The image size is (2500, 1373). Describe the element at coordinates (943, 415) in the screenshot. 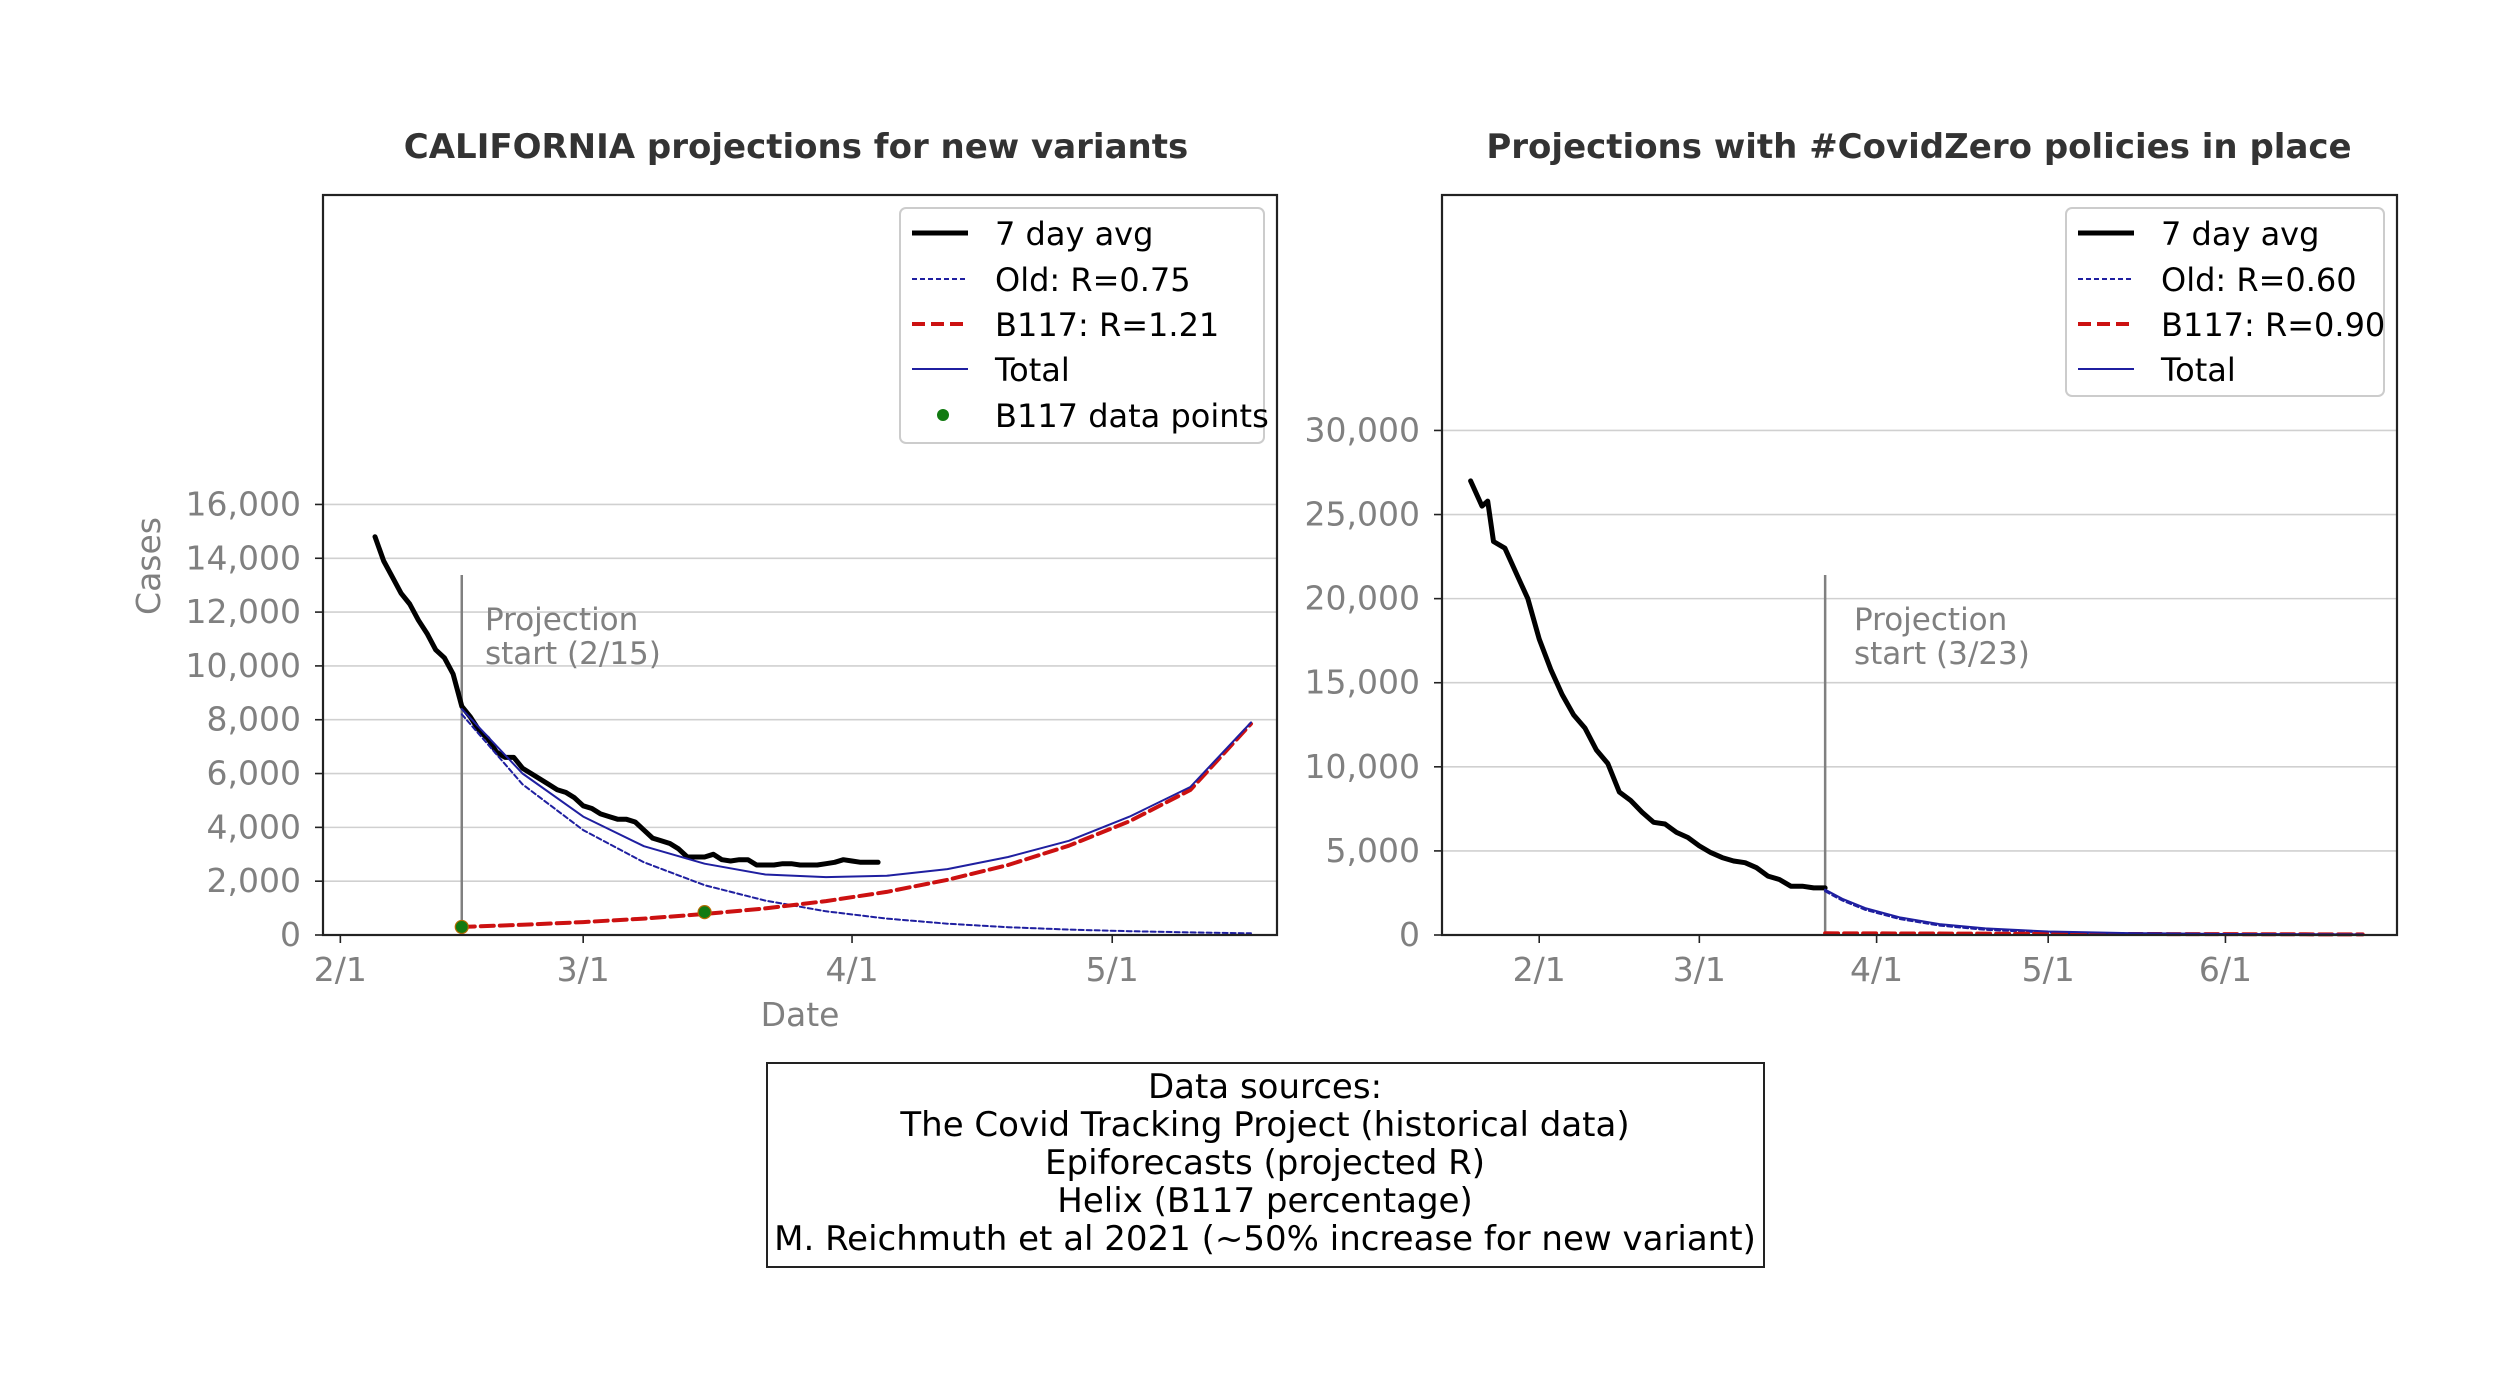

I see `left-legend-swatch-points` at that location.